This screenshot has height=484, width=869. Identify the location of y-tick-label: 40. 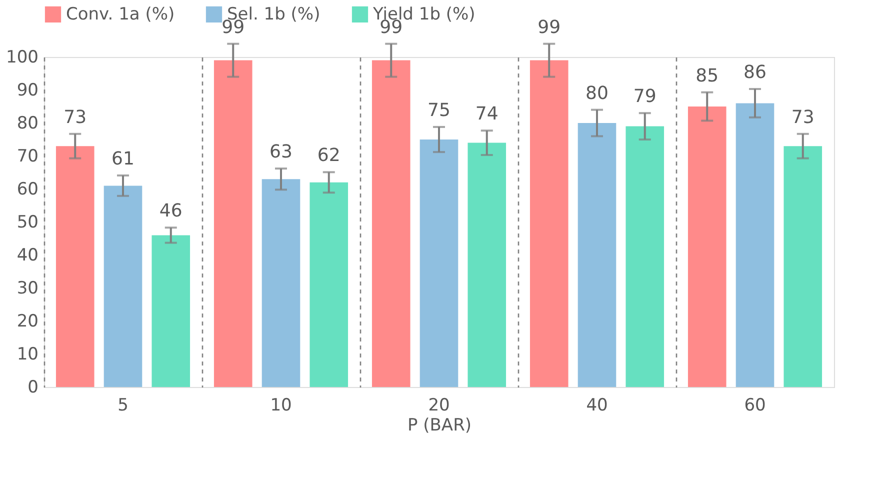
(27, 256).